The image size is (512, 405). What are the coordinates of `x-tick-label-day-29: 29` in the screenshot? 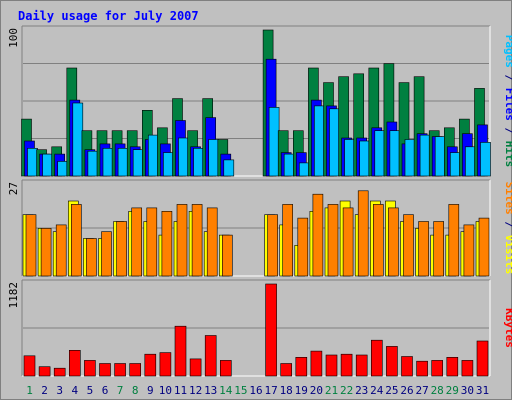 It's located at (452, 390).